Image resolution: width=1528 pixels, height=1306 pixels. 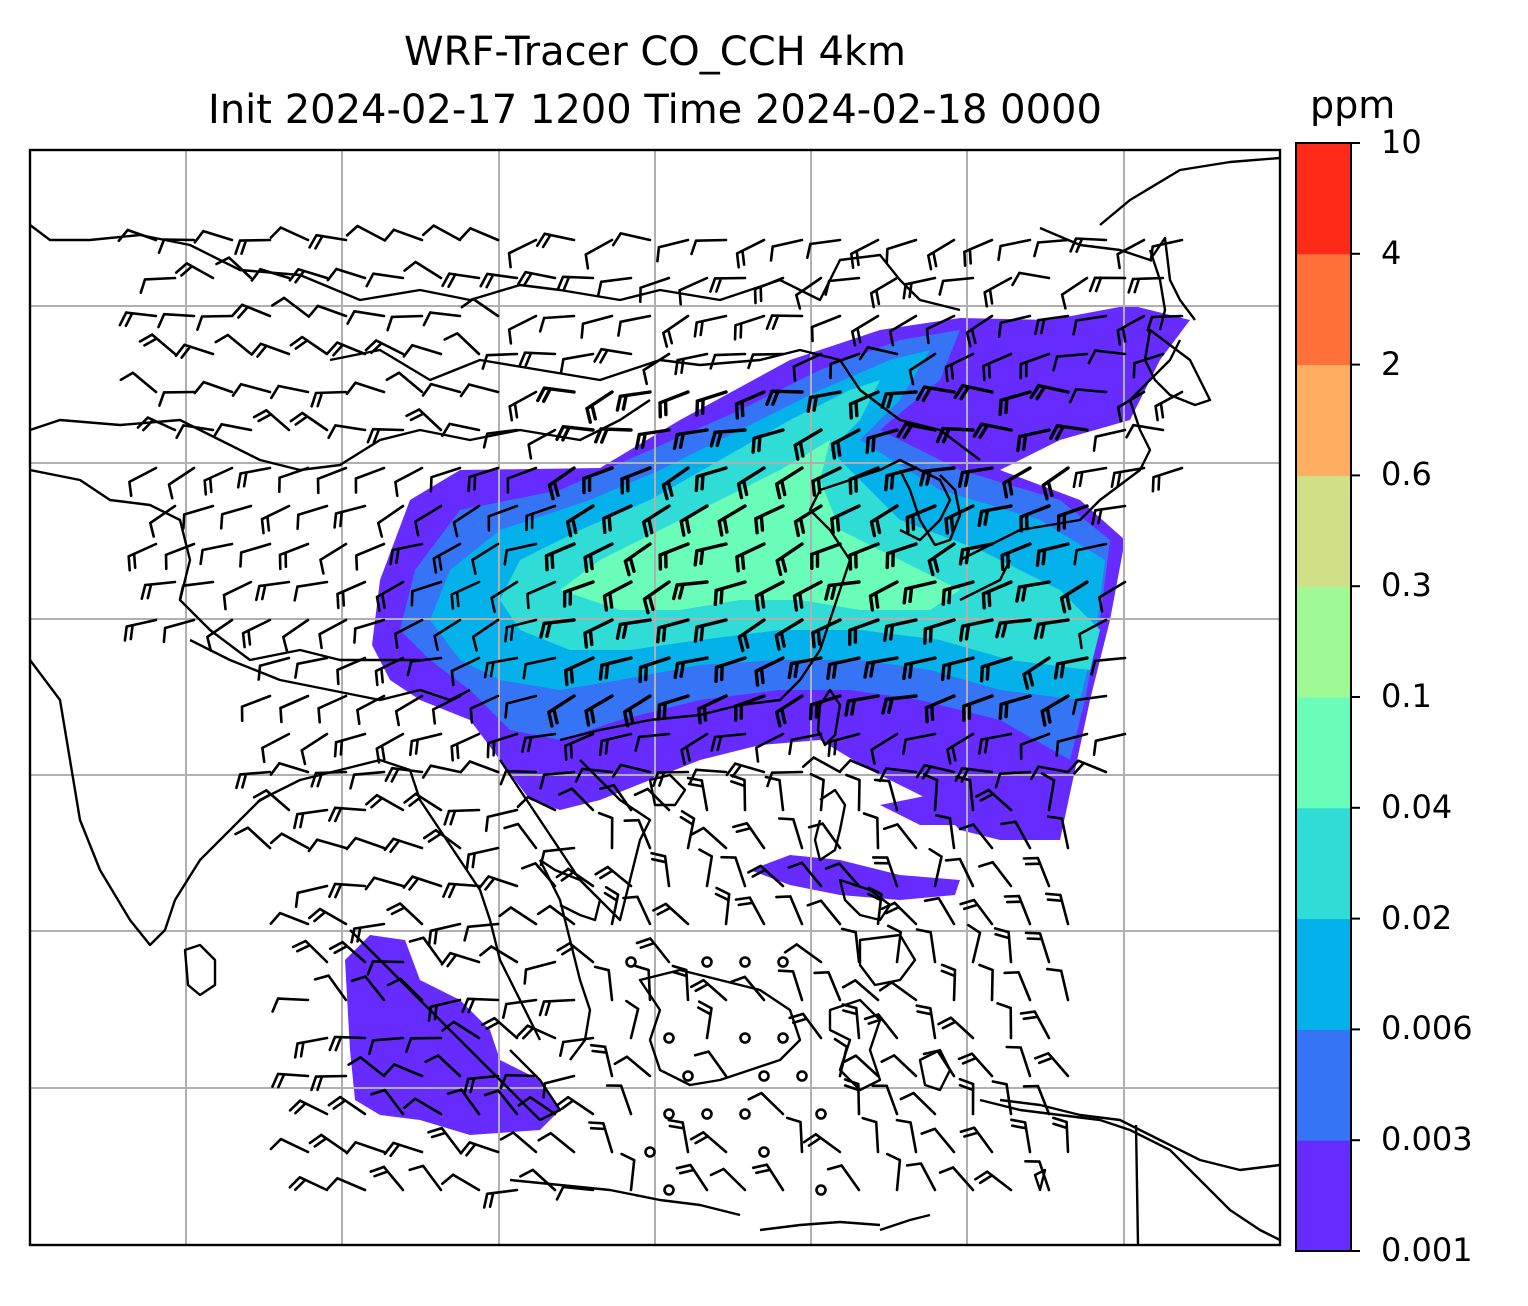 I want to click on wind-barb-calm, so click(x=669, y=1190).